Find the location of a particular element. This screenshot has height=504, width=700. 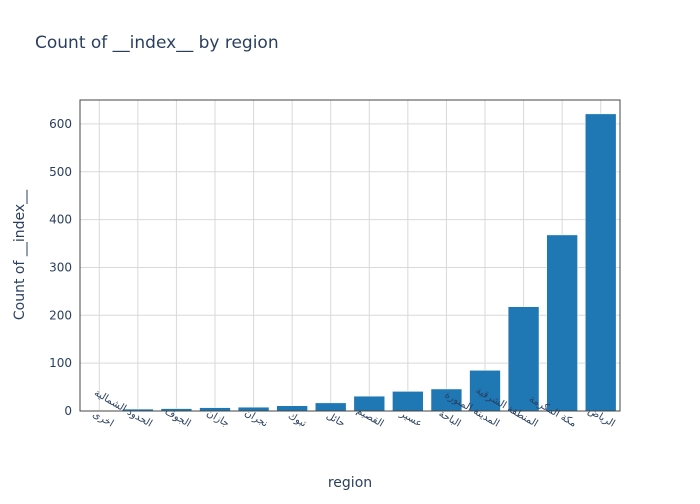

y-tick-label: 0 is located at coordinates (68, 411).